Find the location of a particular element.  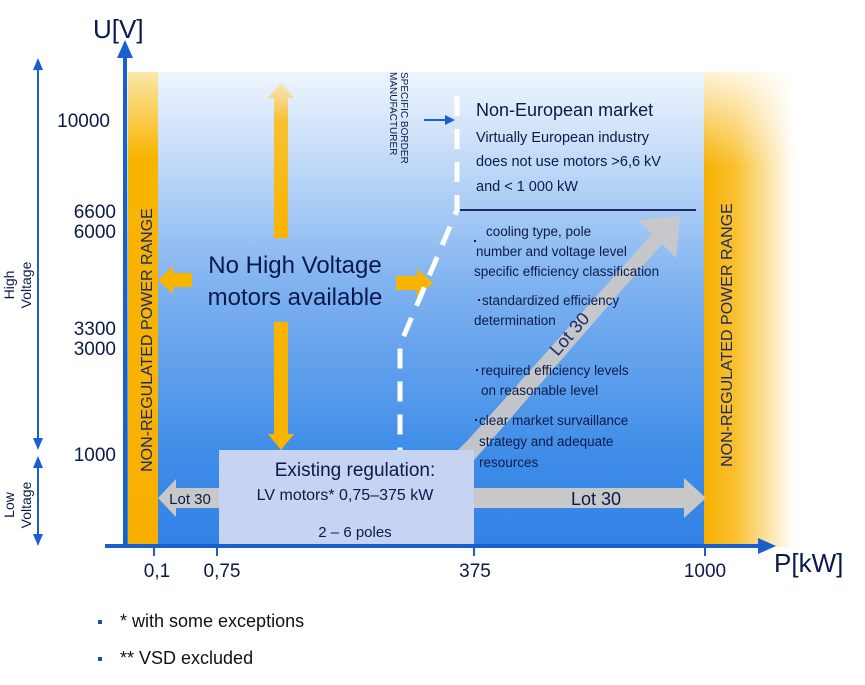

existing-regulation-box is located at coordinates (346, 497).